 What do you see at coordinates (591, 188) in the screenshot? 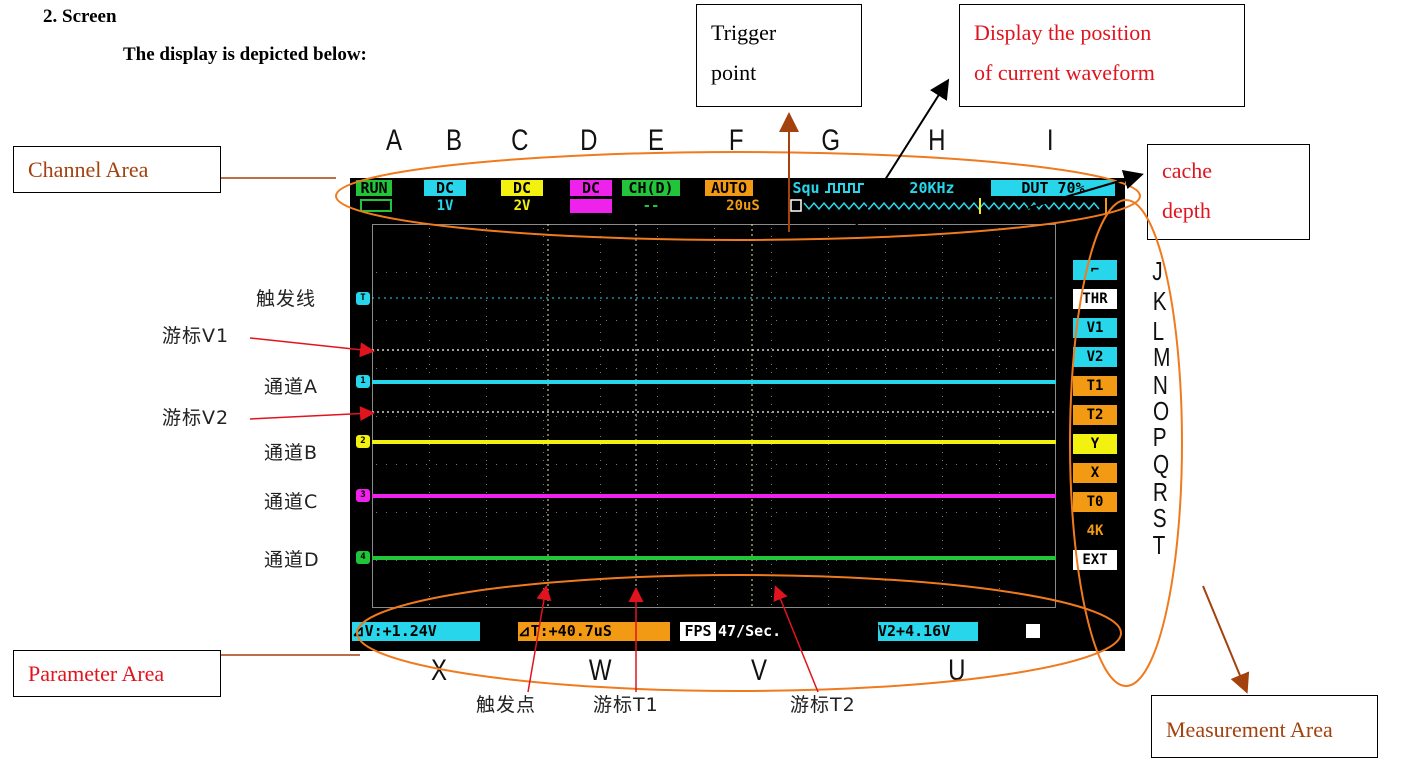
I see `ch-c-coupling: DC` at bounding box center [591, 188].